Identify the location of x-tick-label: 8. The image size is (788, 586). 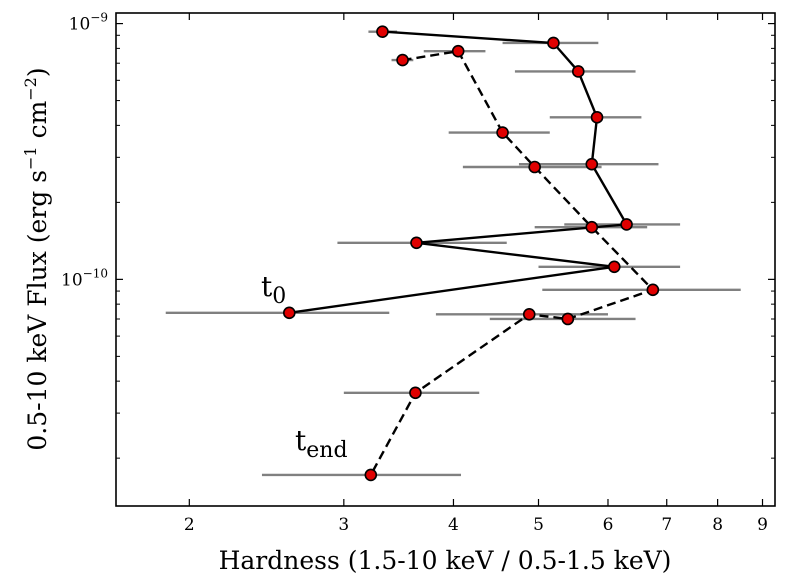
(717, 525).